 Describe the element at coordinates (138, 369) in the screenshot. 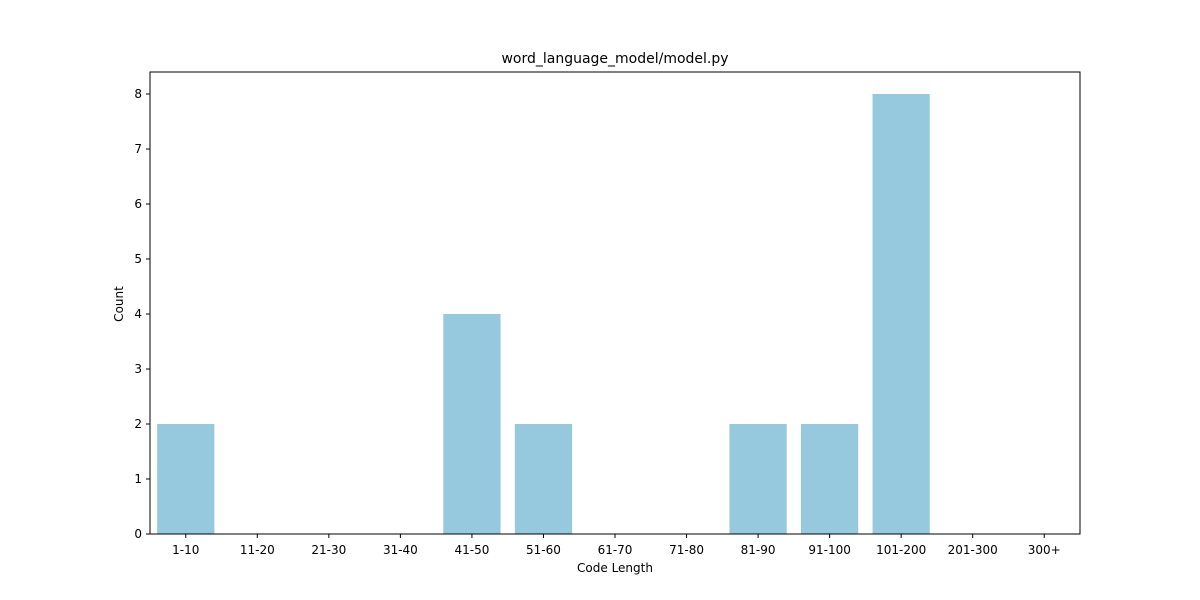

I see `y-tick-label: 3` at that location.